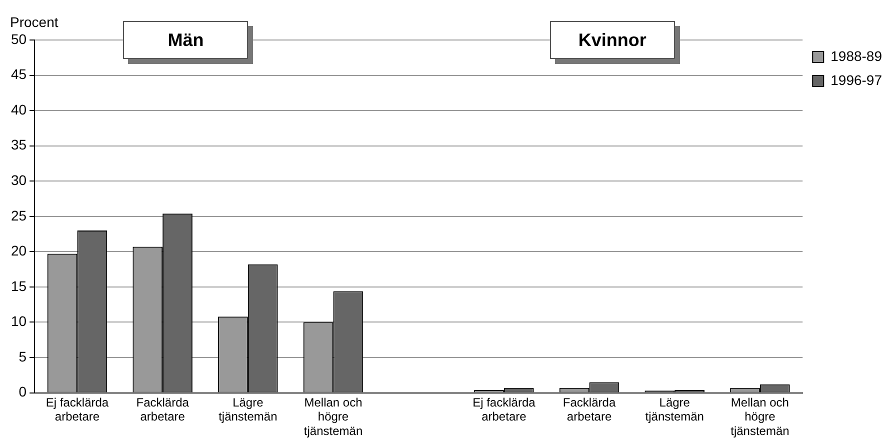  I want to click on y-tick-label: 45, so click(18, 74).